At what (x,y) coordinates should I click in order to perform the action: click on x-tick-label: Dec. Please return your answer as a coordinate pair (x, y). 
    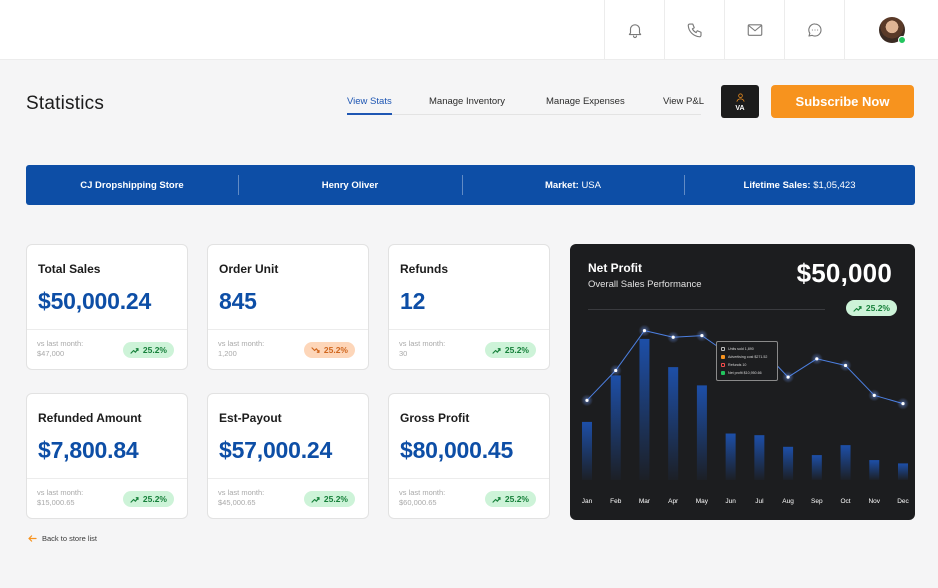
    Looking at the image, I should click on (903, 501).